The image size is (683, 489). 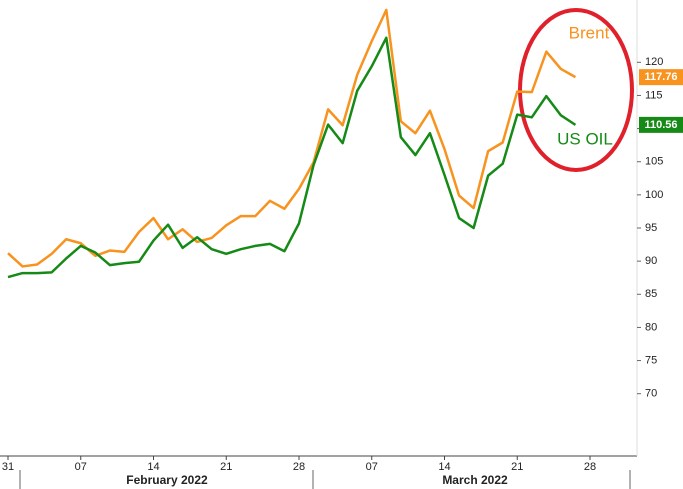 I want to click on y-tick-label: 120, so click(x=654, y=62).